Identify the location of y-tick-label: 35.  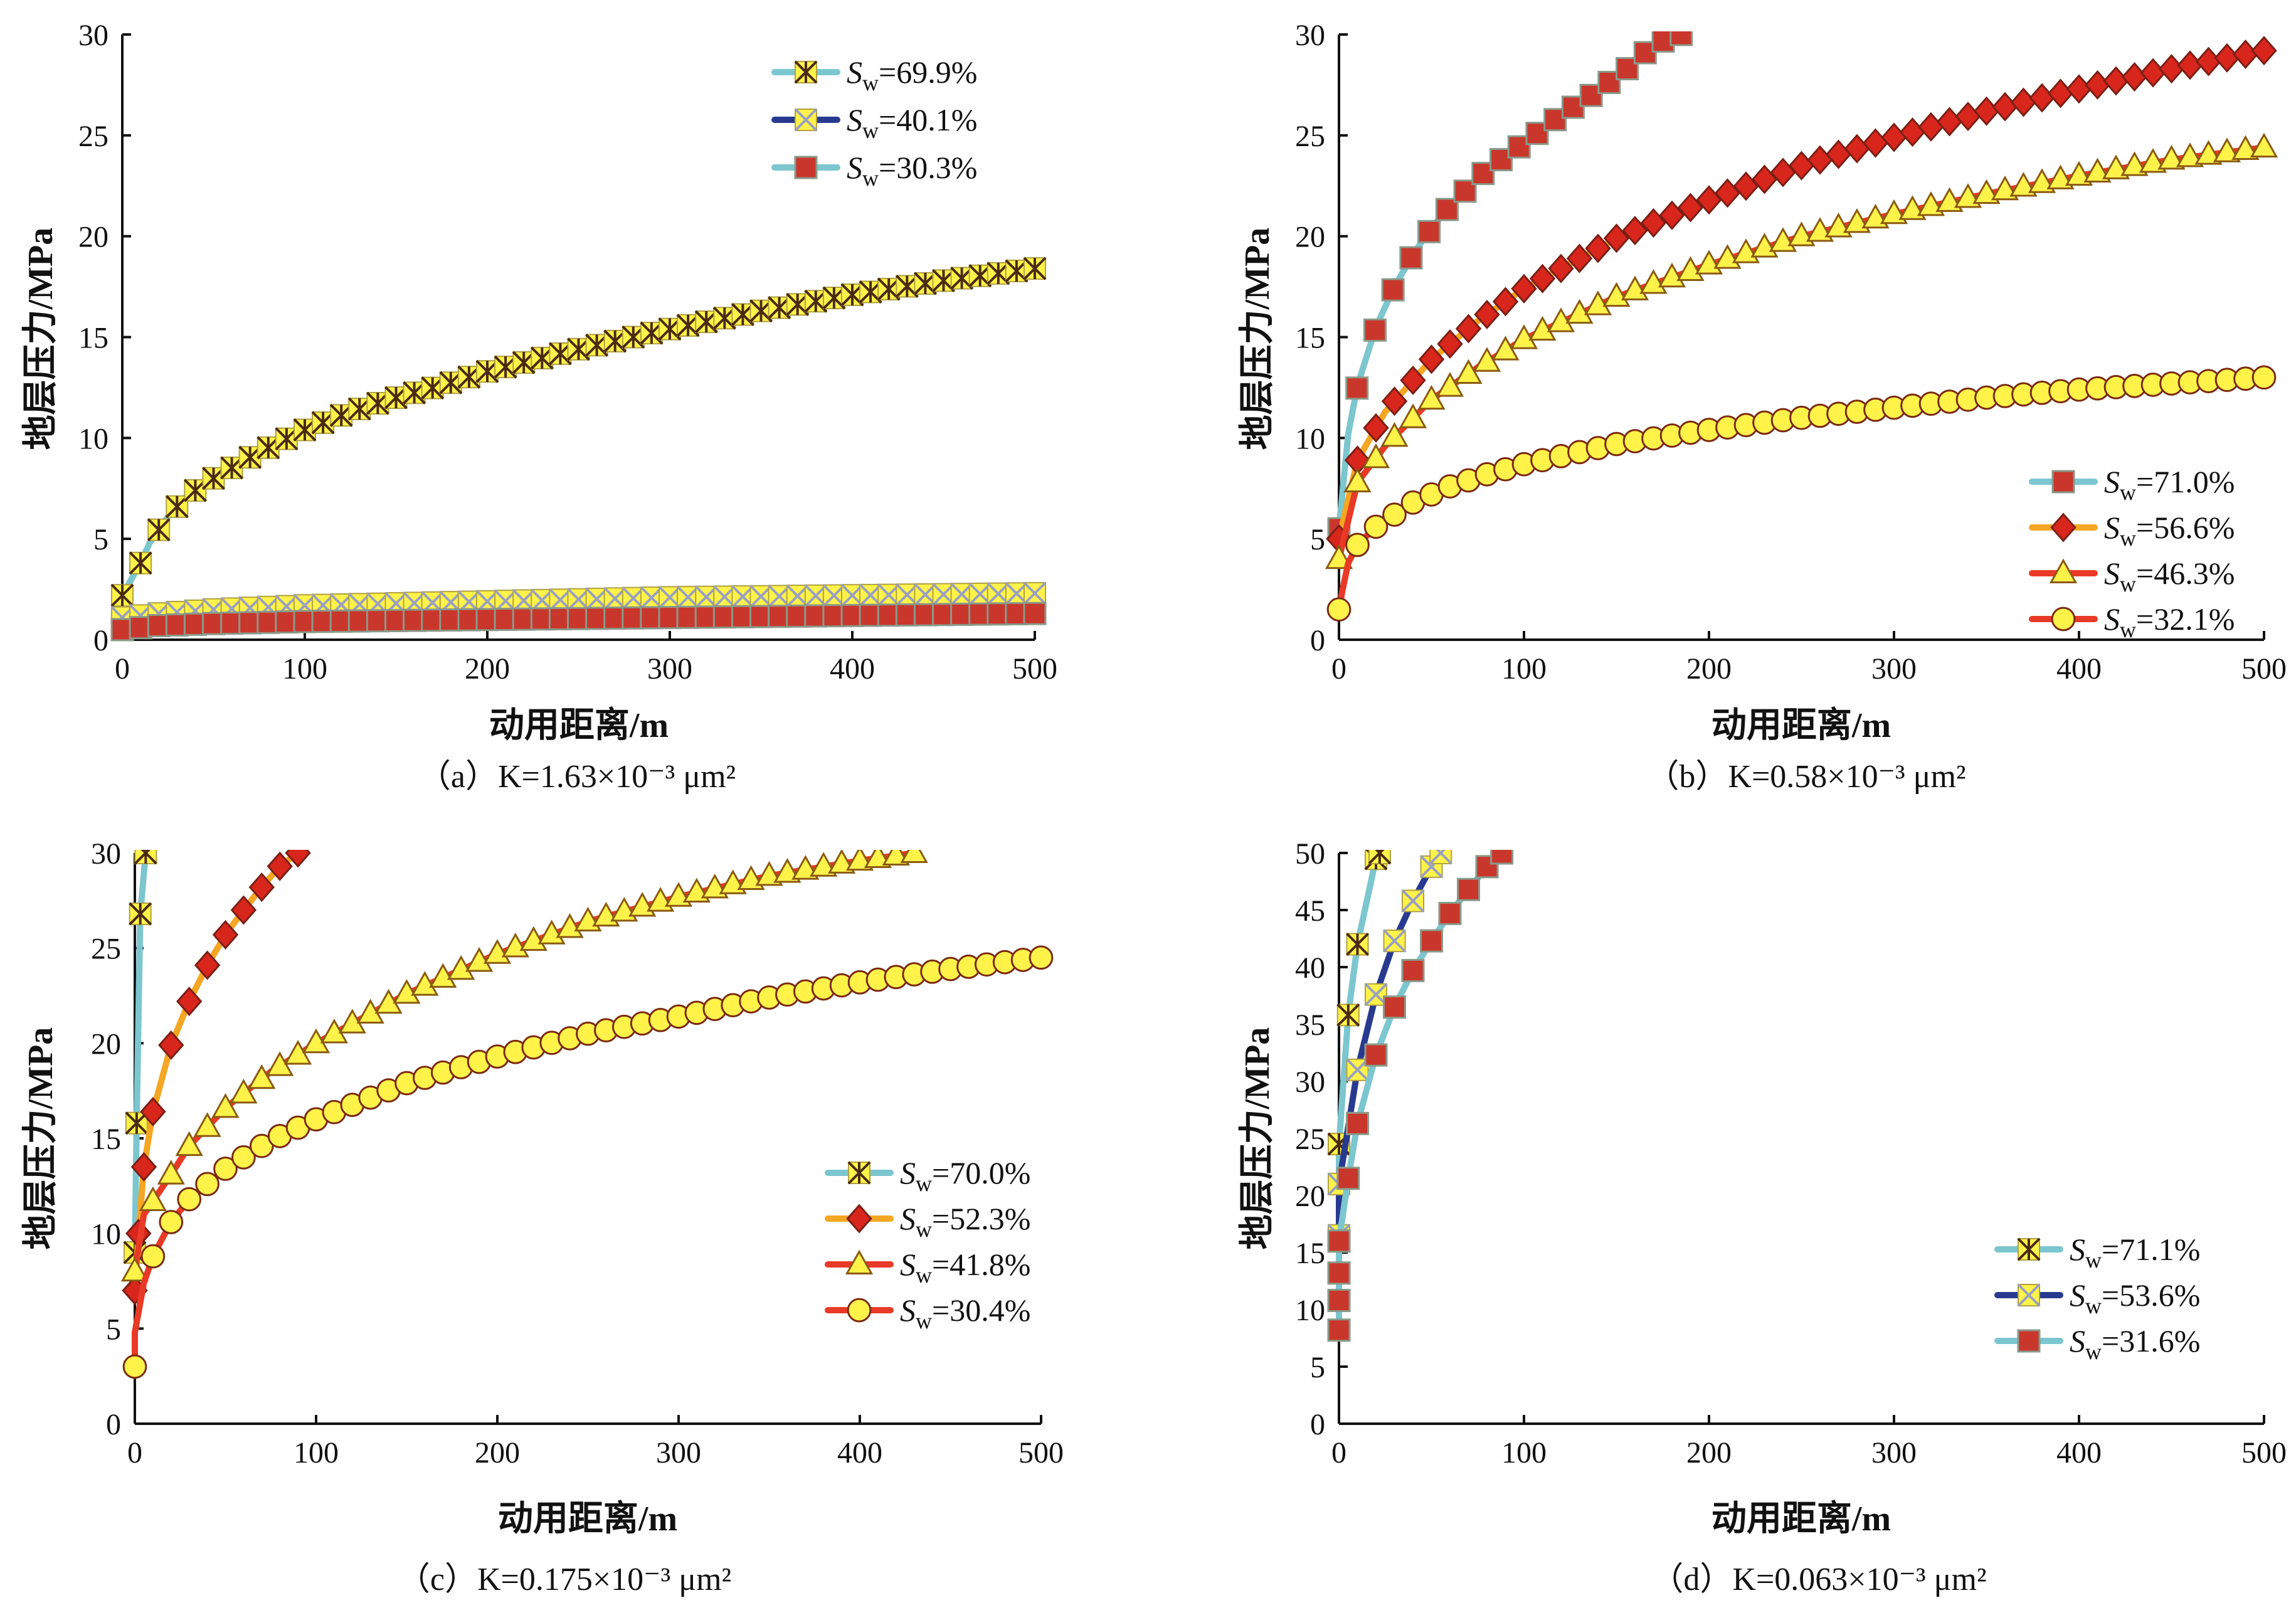
(1310, 1025).